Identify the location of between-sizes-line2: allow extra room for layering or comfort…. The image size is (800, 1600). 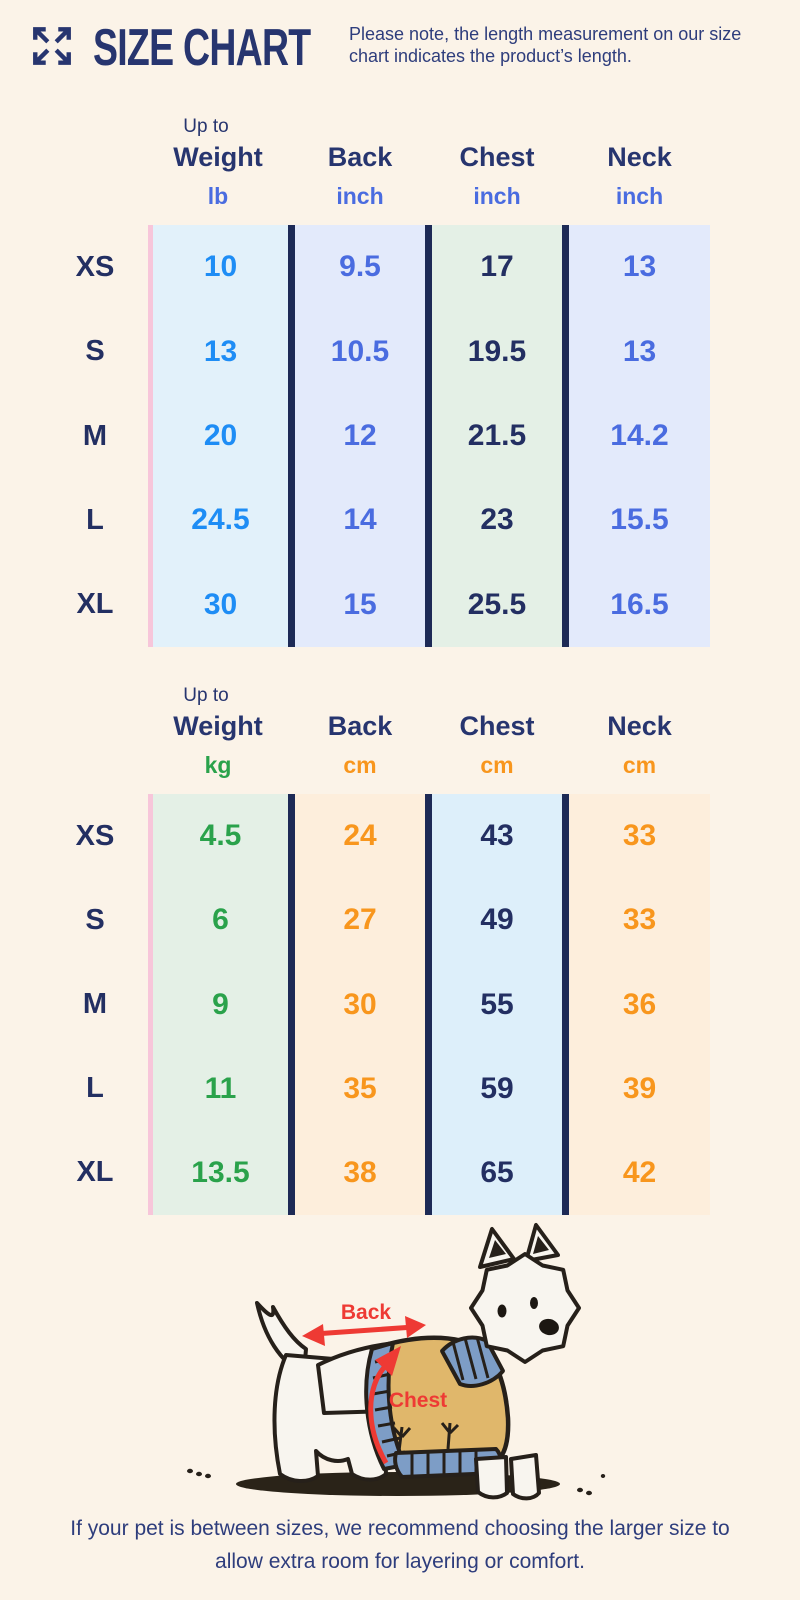
(400, 1561).